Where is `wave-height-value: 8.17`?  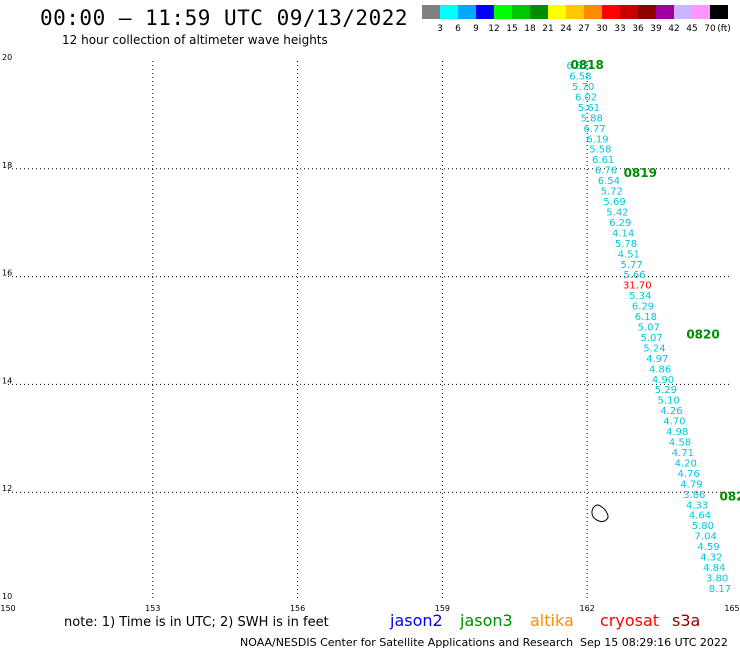 wave-height-value: 8.17 is located at coordinates (720, 589).